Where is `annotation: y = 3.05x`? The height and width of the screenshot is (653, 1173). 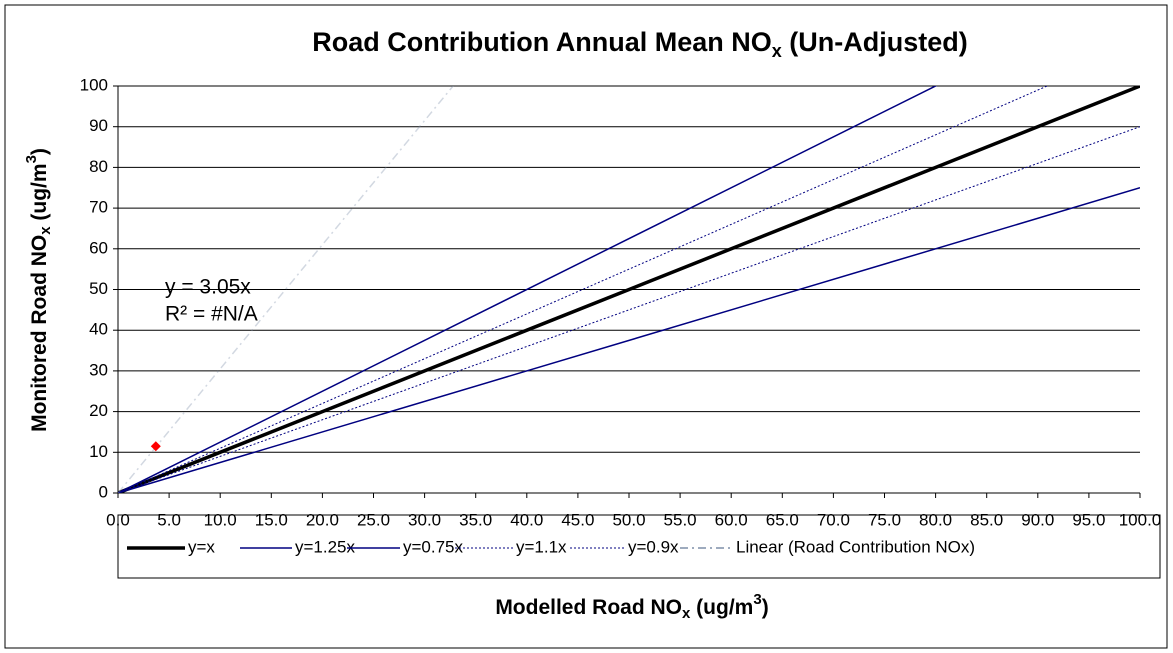 annotation: y = 3.05x is located at coordinates (208, 287).